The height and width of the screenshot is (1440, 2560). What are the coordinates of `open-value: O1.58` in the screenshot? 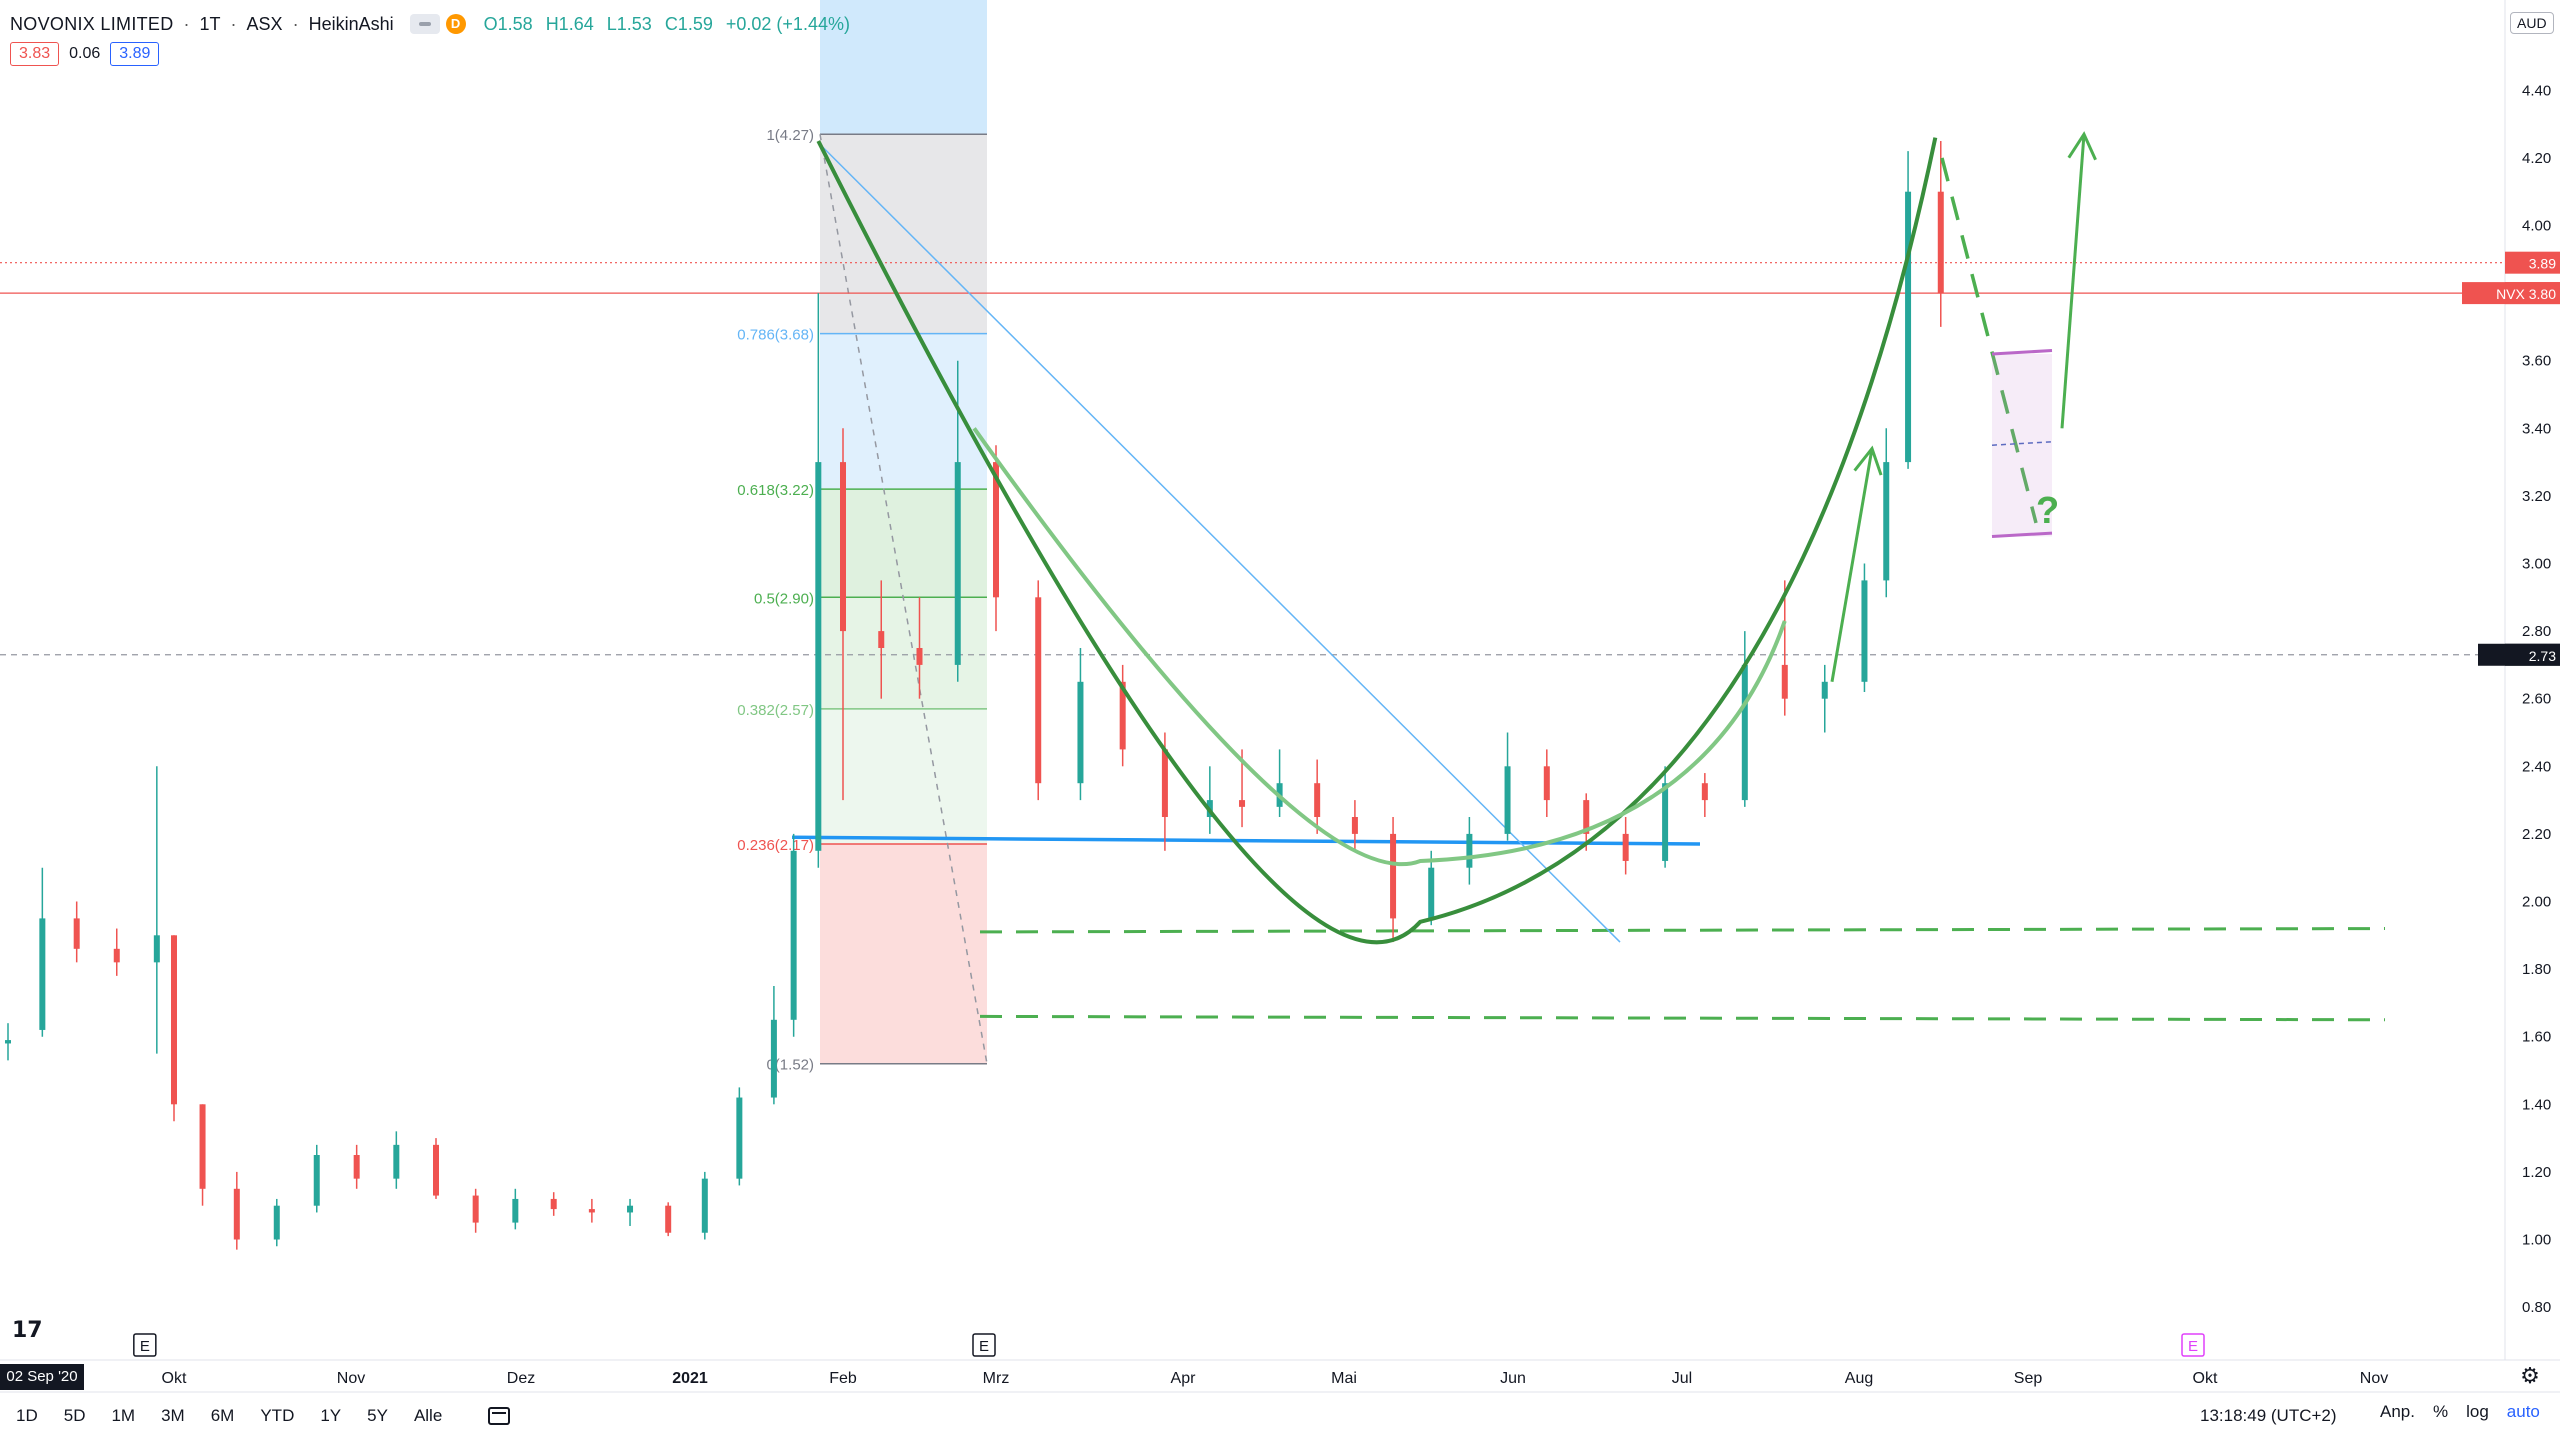 It's located at (508, 23).